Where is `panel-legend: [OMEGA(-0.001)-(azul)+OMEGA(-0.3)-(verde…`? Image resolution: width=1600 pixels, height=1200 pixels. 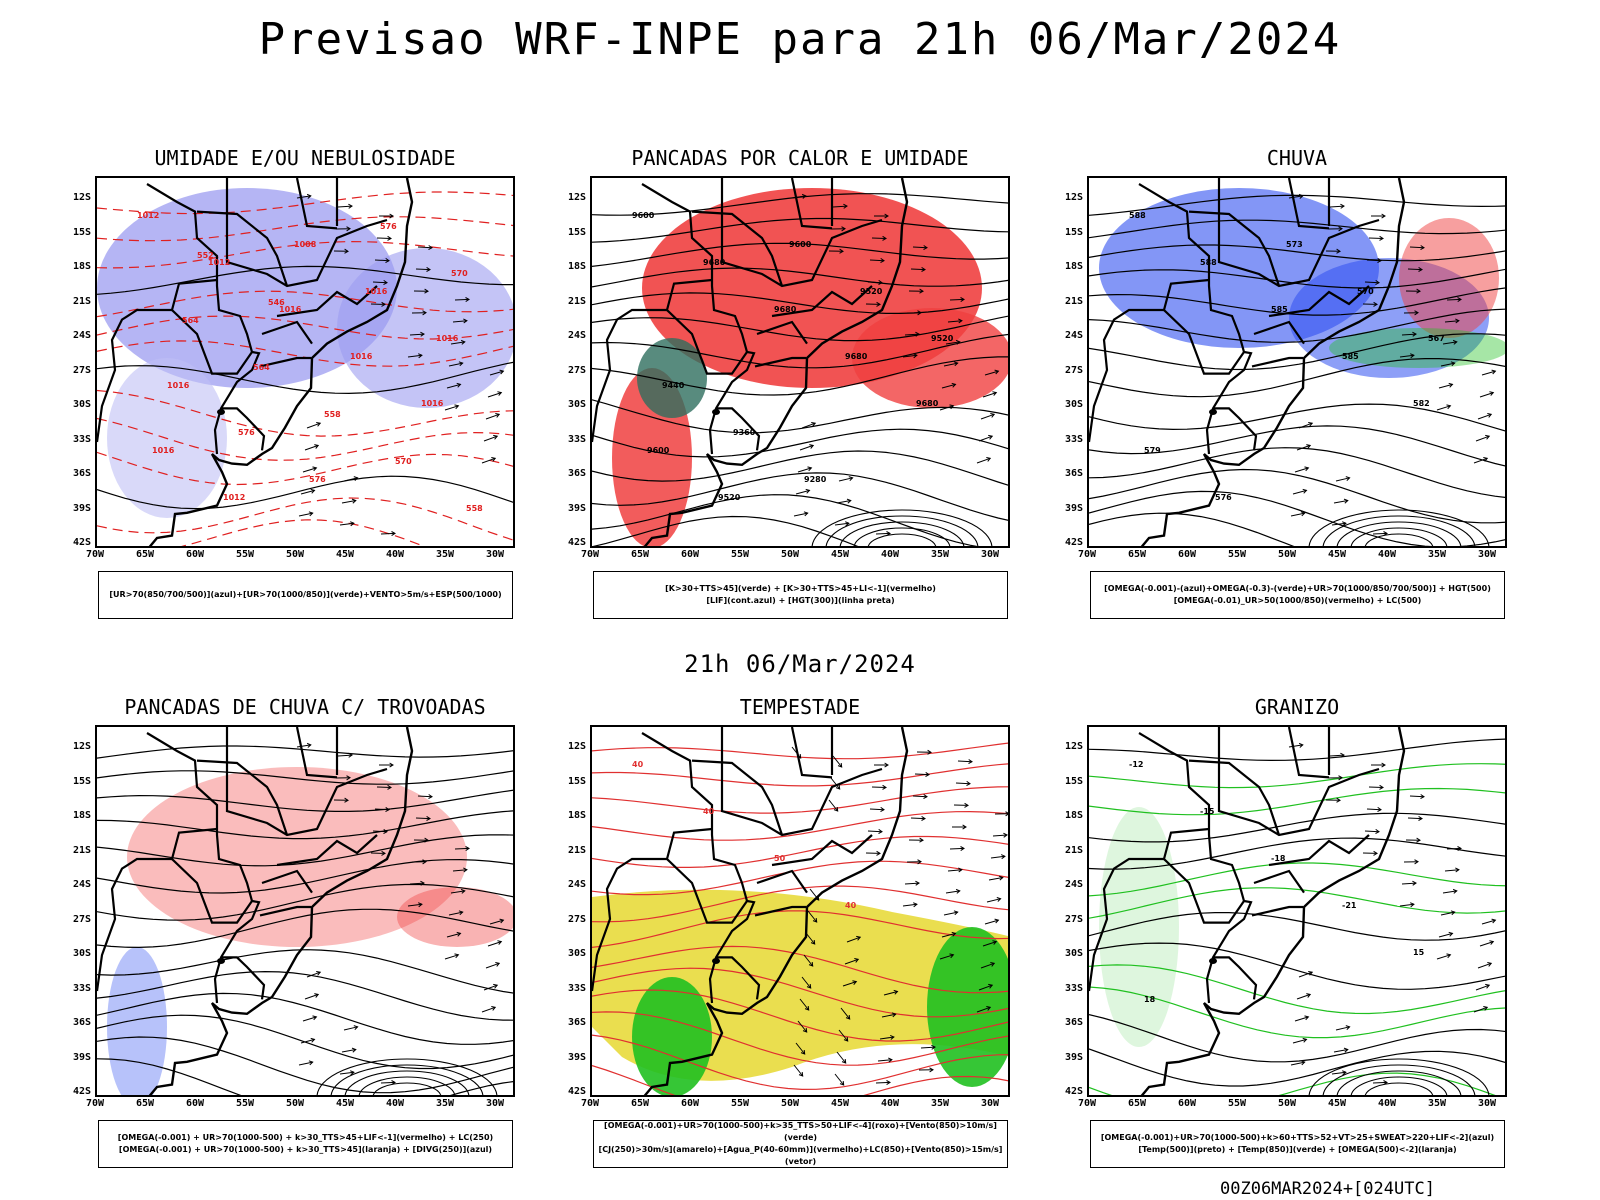 panel-legend: [OMEGA(-0.001)-(azul)+OMEGA(-0.3)-(verde… is located at coordinates (1297, 595).